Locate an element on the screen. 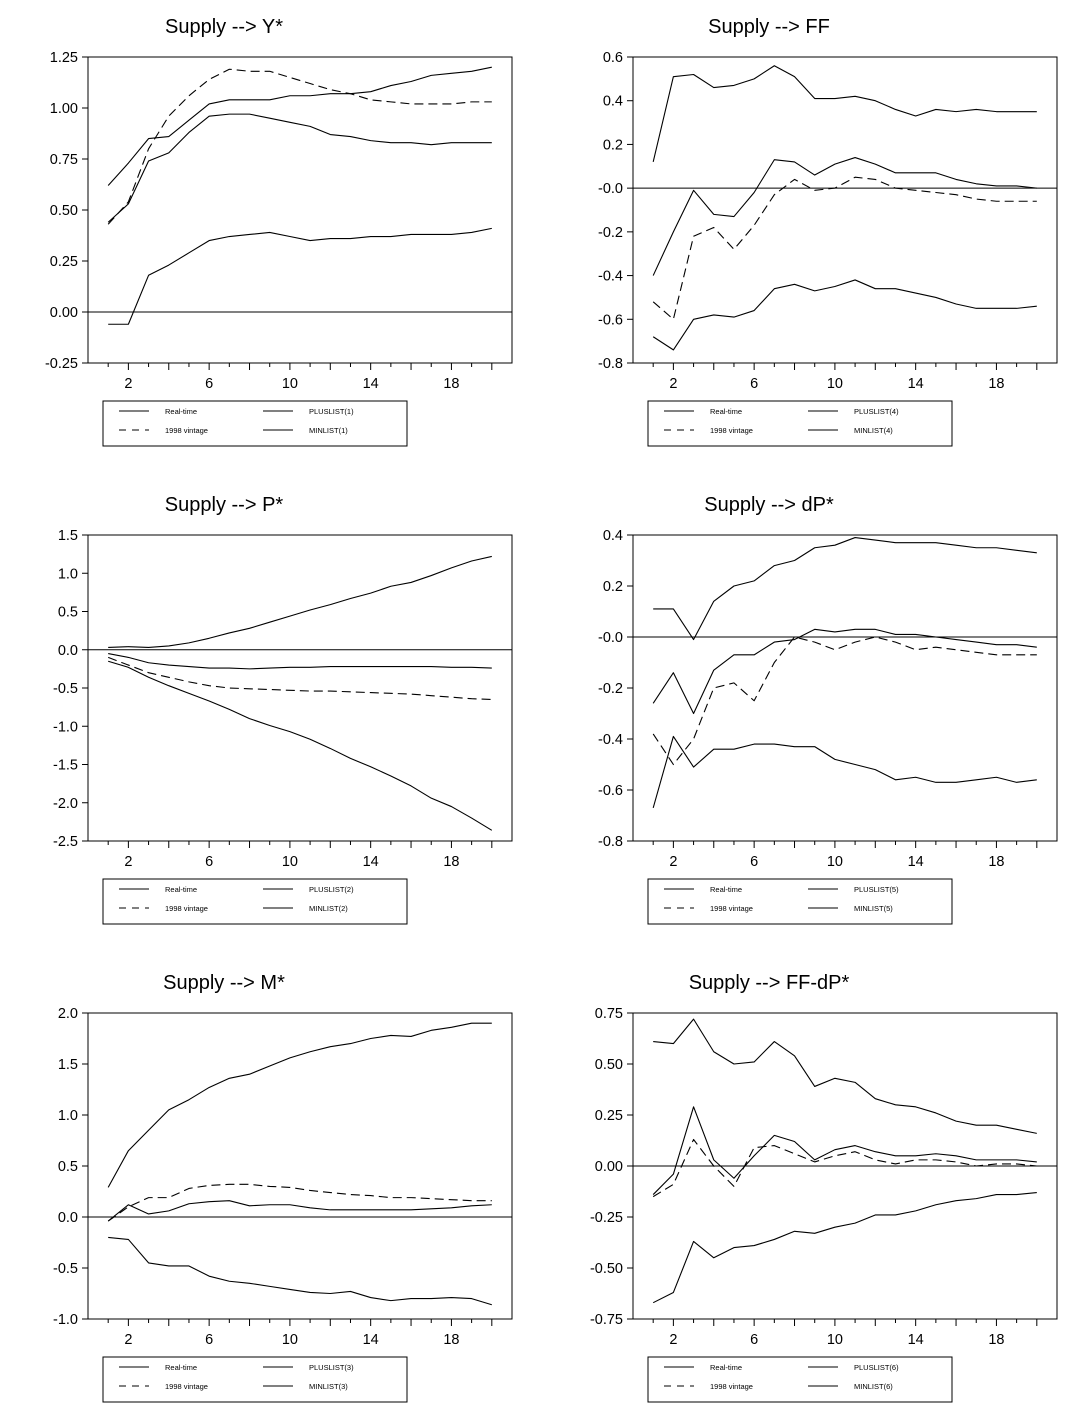  legend-label: MINLIST(3) is located at coordinates (328, 1386).